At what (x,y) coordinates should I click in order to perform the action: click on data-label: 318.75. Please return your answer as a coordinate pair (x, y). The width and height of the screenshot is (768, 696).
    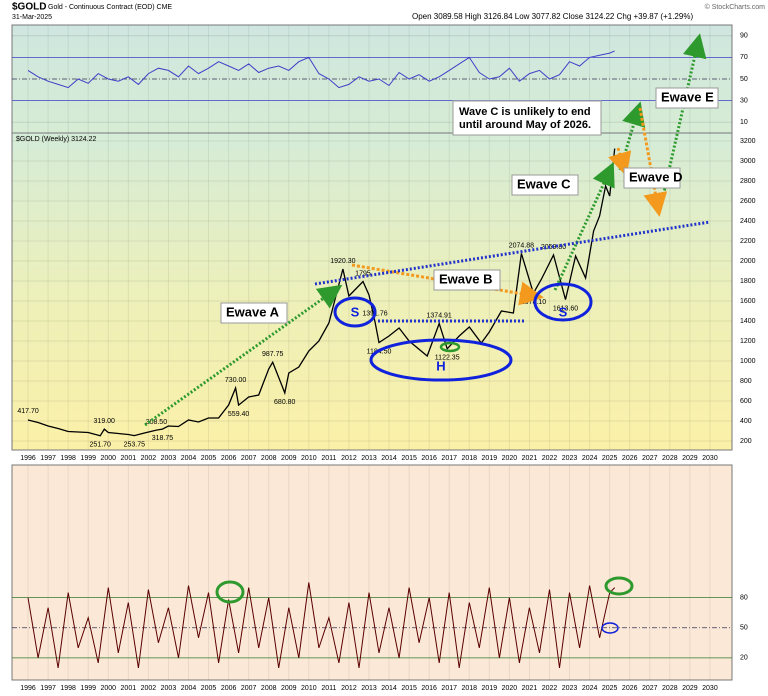
    Looking at the image, I should click on (163, 438).